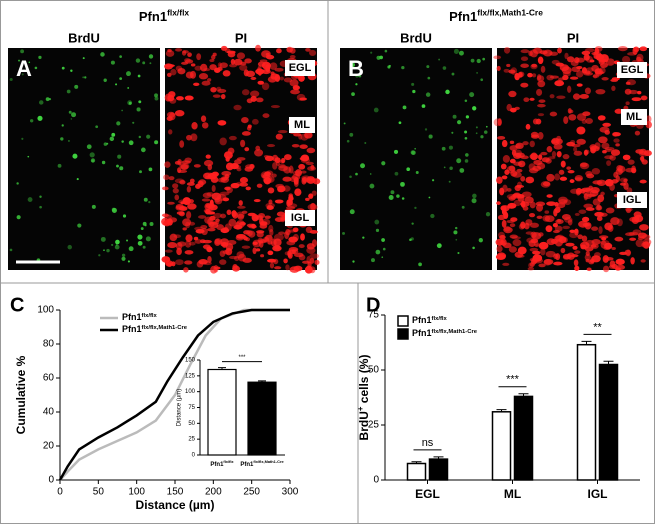 The width and height of the screenshot is (655, 524). I want to click on legend-label-superscript: flx/flx, so click(150, 315).